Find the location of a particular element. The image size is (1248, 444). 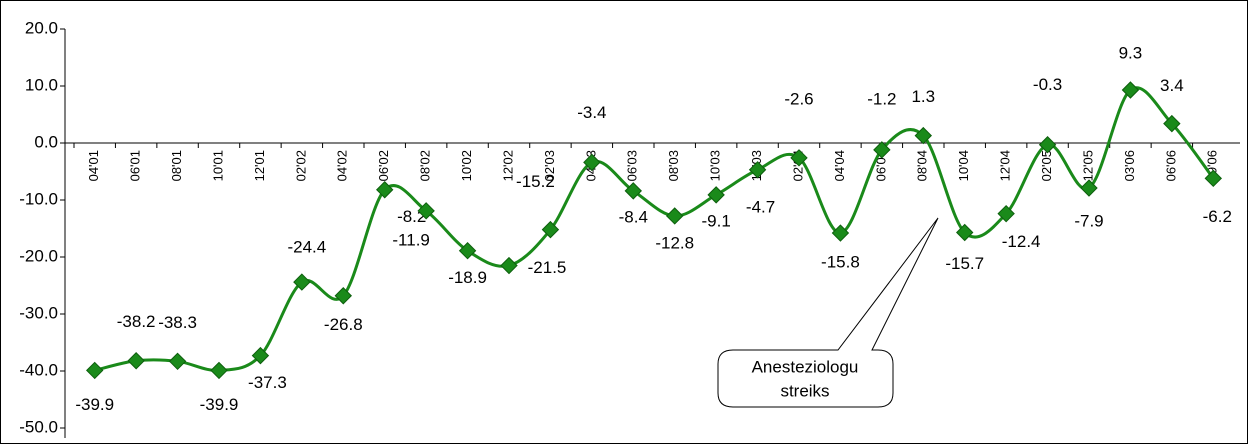

x-tick-label: 12'01 is located at coordinates (259, 165).